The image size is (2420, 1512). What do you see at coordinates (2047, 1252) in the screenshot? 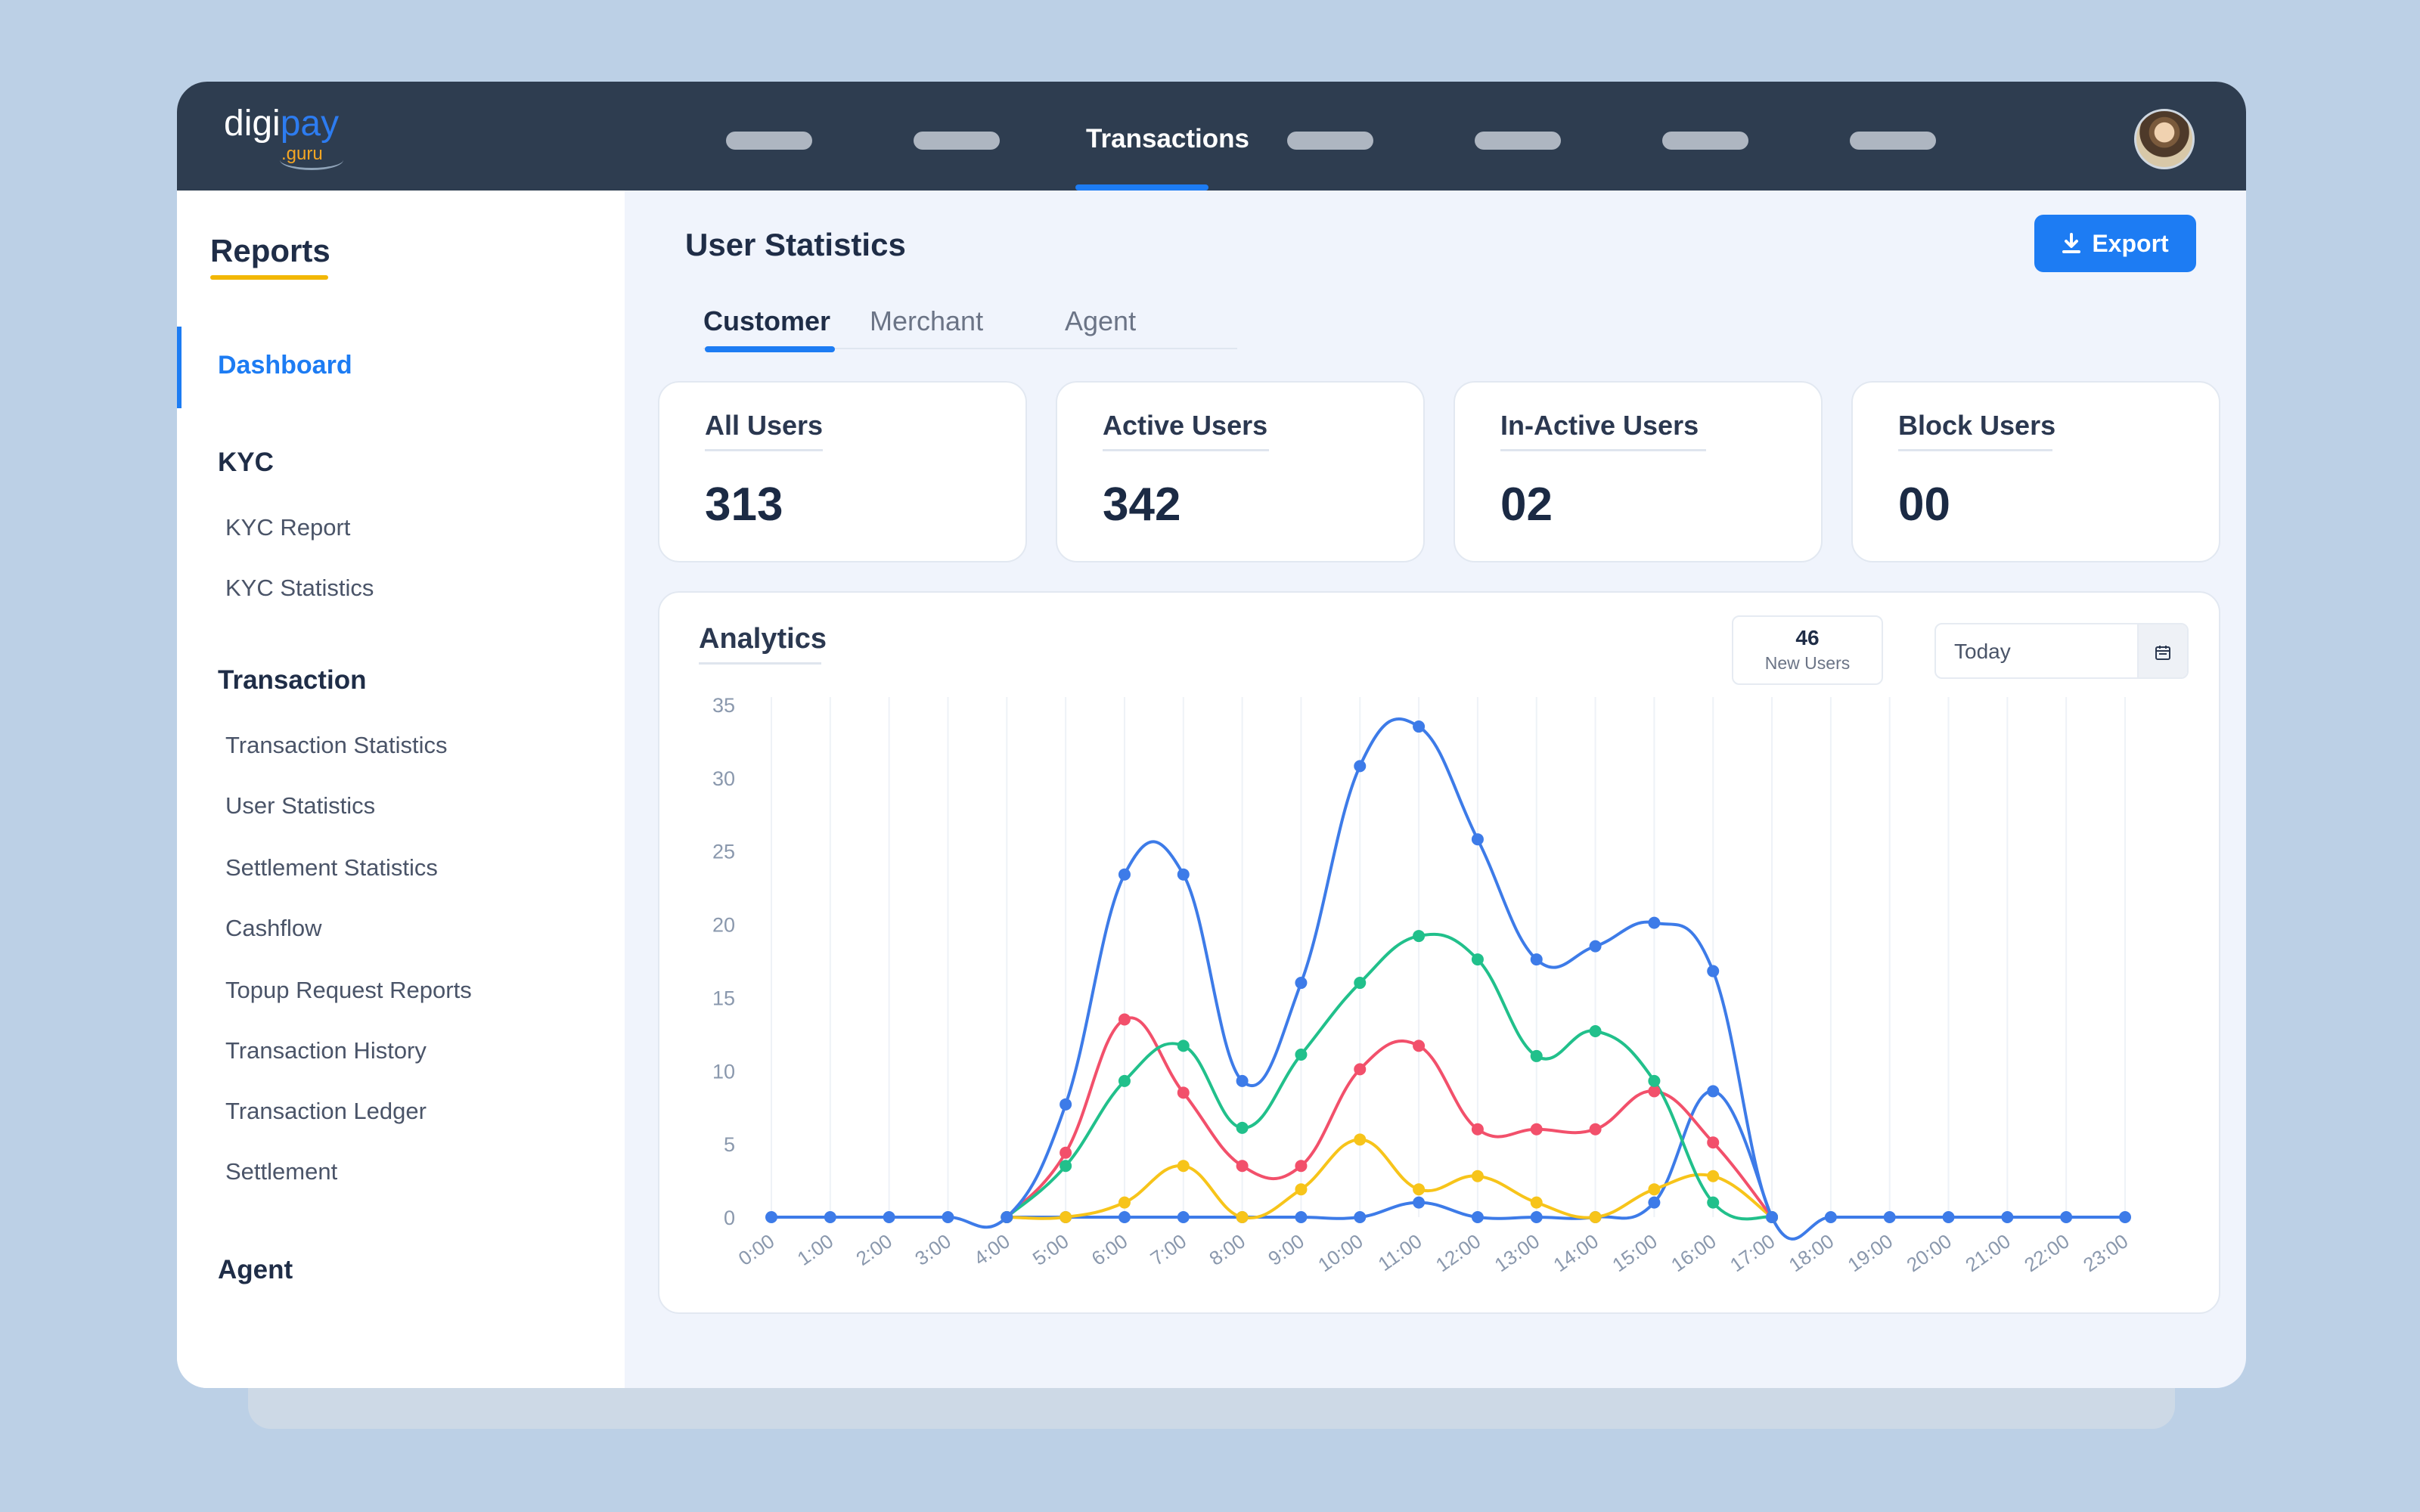
I see `x-tick-label: 22:00` at bounding box center [2047, 1252].